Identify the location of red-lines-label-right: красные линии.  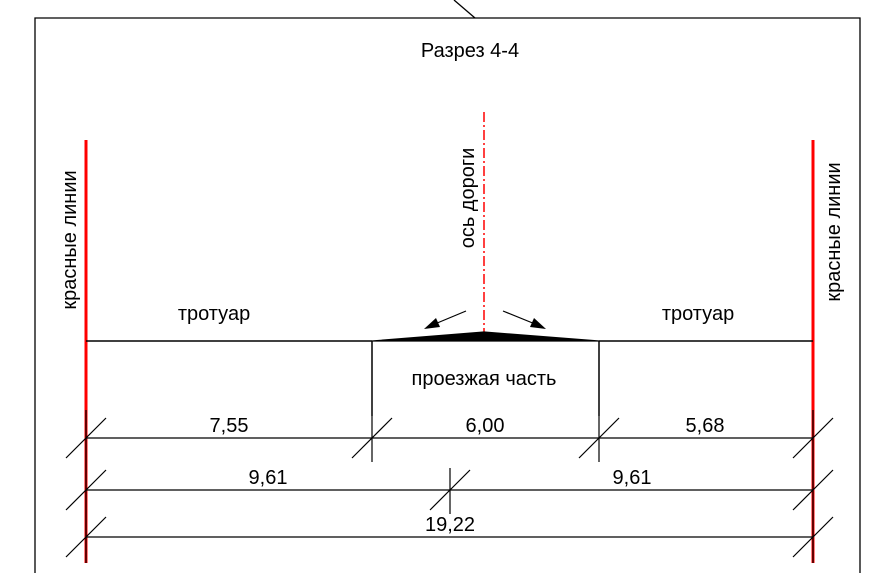
(834, 231).